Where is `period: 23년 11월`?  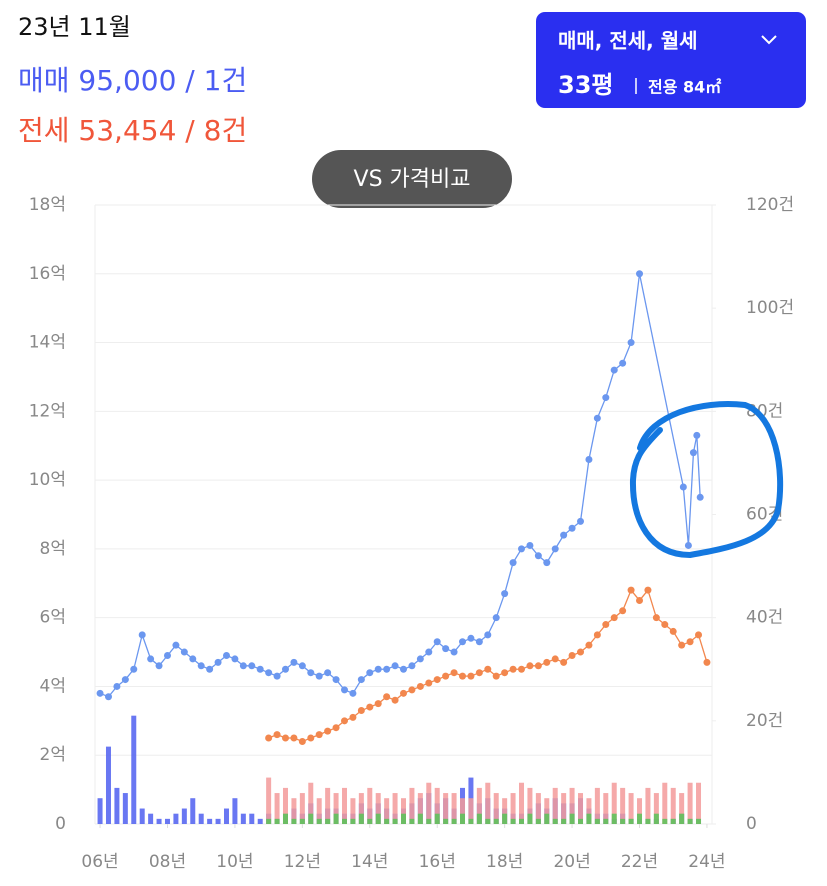 period: 23년 11월 is located at coordinates (74, 27).